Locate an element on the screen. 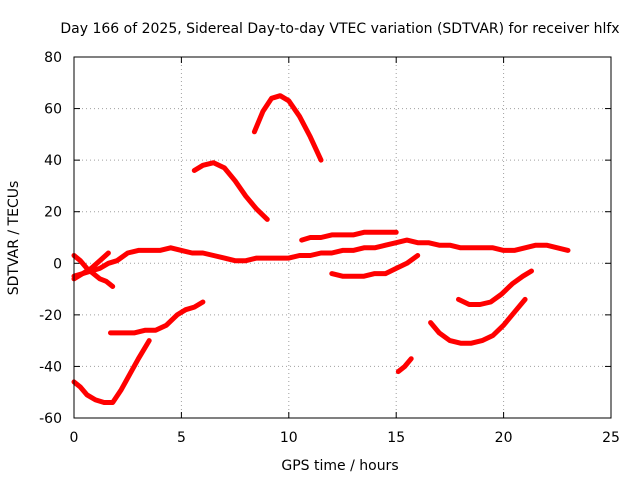  x-tick-label: 15 is located at coordinates (396, 438).